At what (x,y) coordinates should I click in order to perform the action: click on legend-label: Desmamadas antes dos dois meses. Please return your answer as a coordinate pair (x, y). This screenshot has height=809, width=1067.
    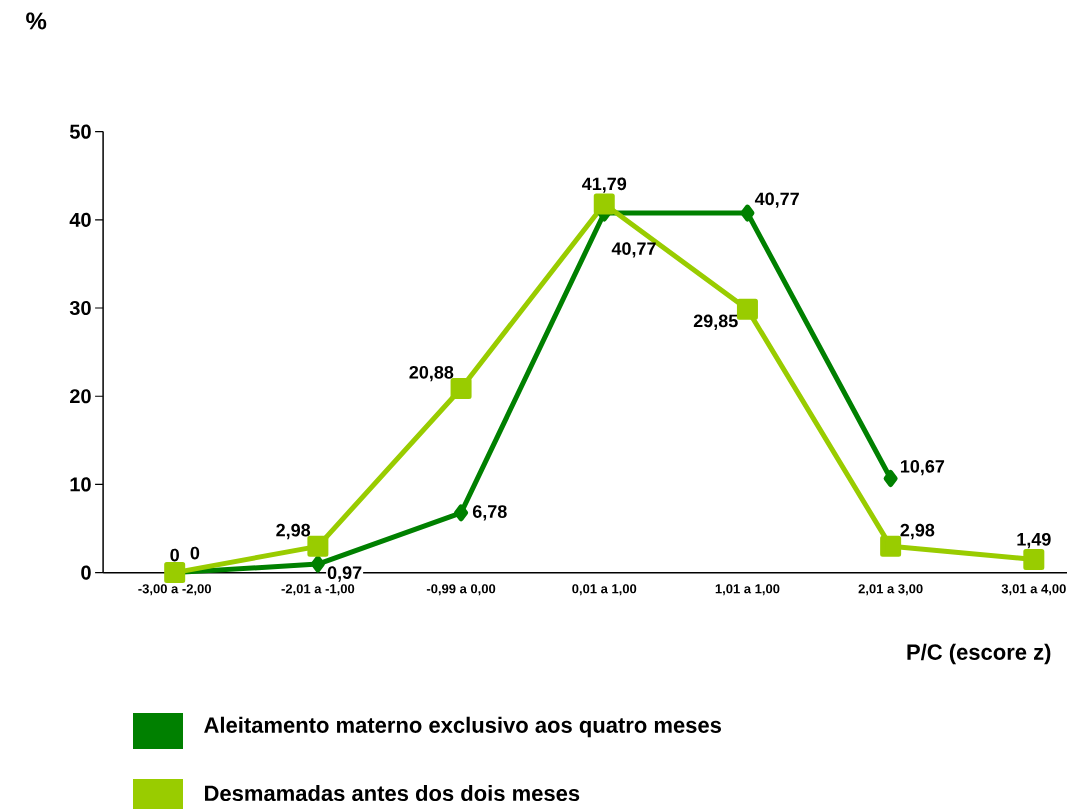
    Looking at the image, I should click on (392, 793).